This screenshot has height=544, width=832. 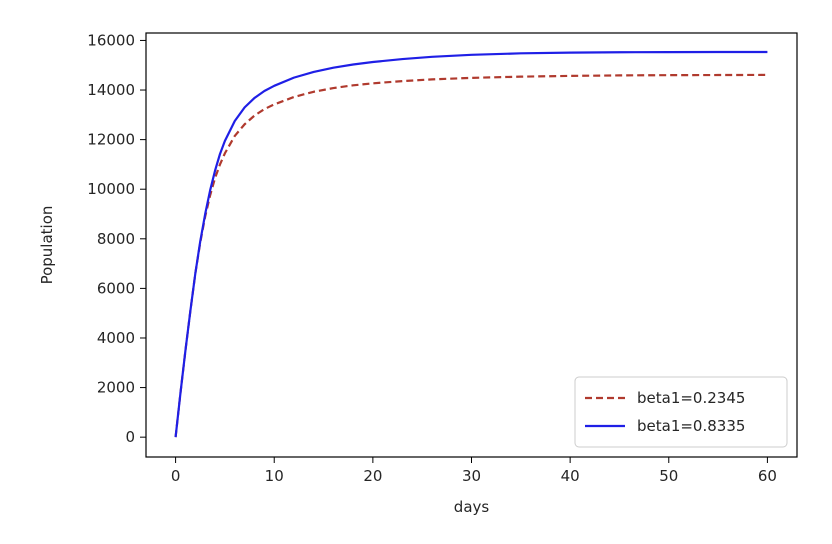 What do you see at coordinates (691, 426) in the screenshot?
I see `legend-label-2: beta1=0.8335` at bounding box center [691, 426].